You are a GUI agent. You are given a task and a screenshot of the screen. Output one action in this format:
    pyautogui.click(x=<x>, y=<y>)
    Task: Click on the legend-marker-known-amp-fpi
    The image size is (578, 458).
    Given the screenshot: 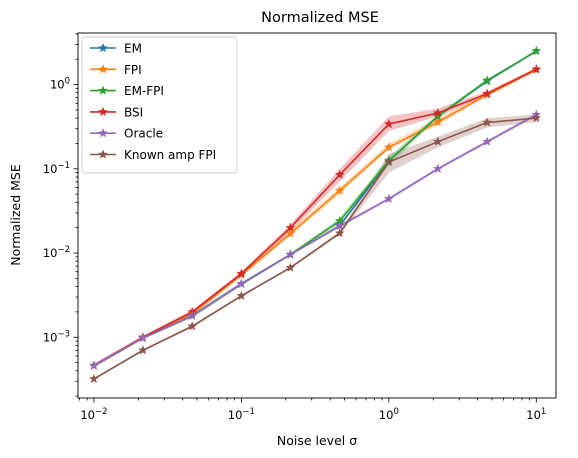 What is the action you would take?
    pyautogui.click(x=103, y=154)
    